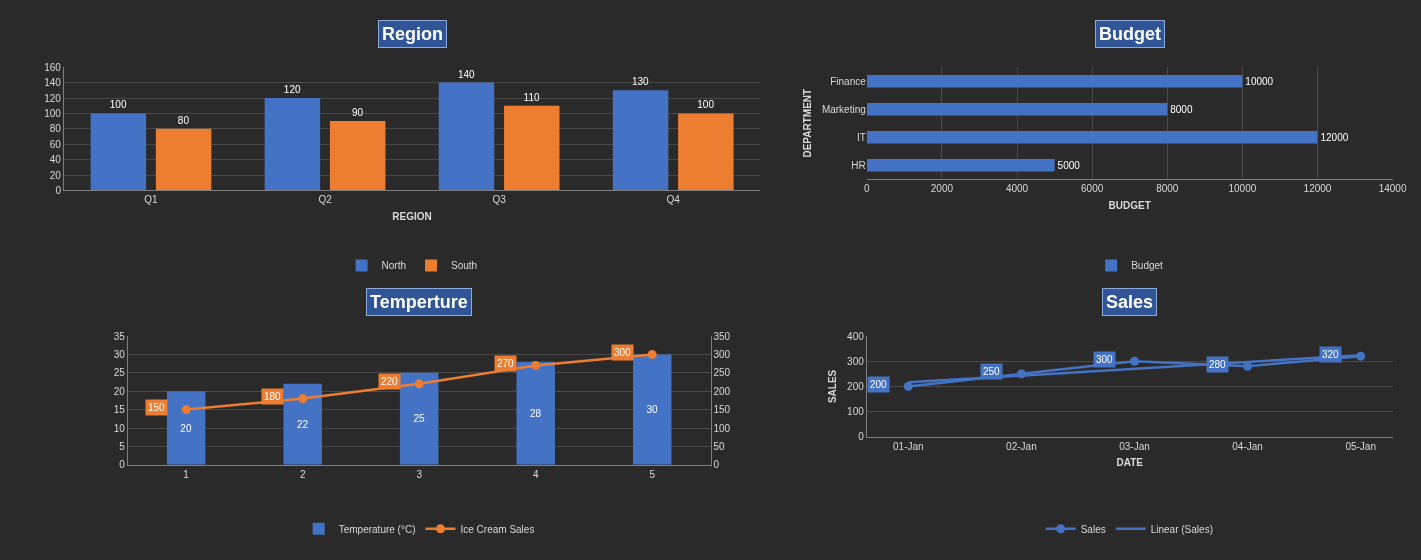  Describe the element at coordinates (856, 361) in the screenshot. I see `y-tick-label: 300` at that location.